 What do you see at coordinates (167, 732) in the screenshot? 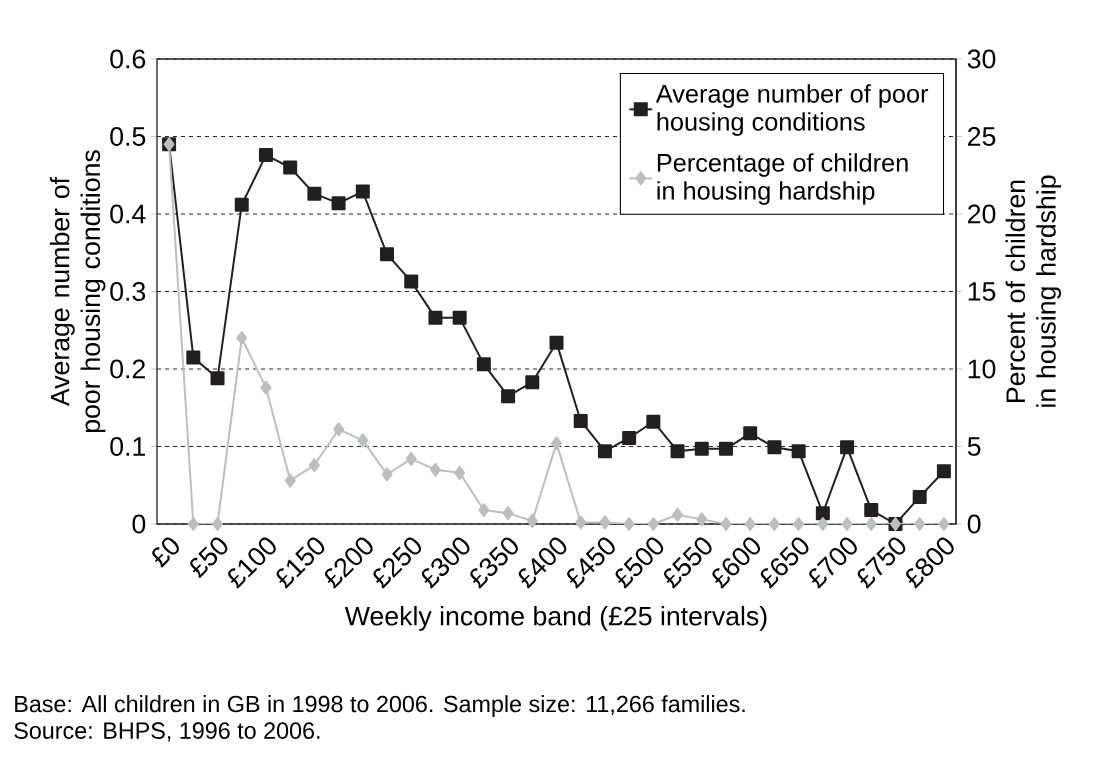
I see `source-note: Source: BHPS, 1996 to 2006.` at bounding box center [167, 732].